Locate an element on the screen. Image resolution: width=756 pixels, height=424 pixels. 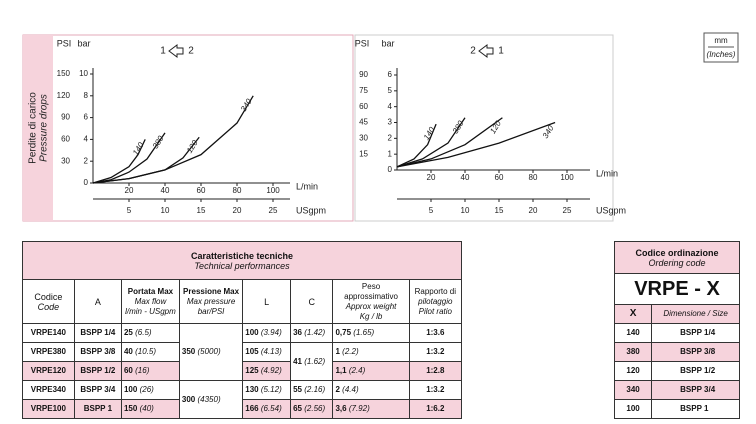
table-title: Caratteristiche tecniche is located at coordinates (242, 255).